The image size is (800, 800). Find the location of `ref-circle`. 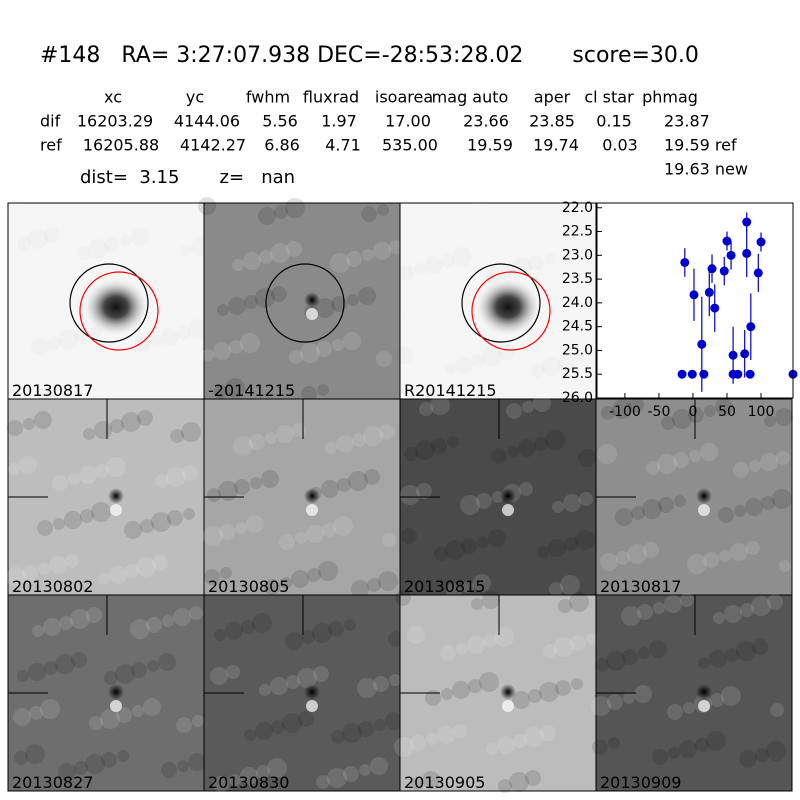

ref-circle is located at coordinates (501, 303).